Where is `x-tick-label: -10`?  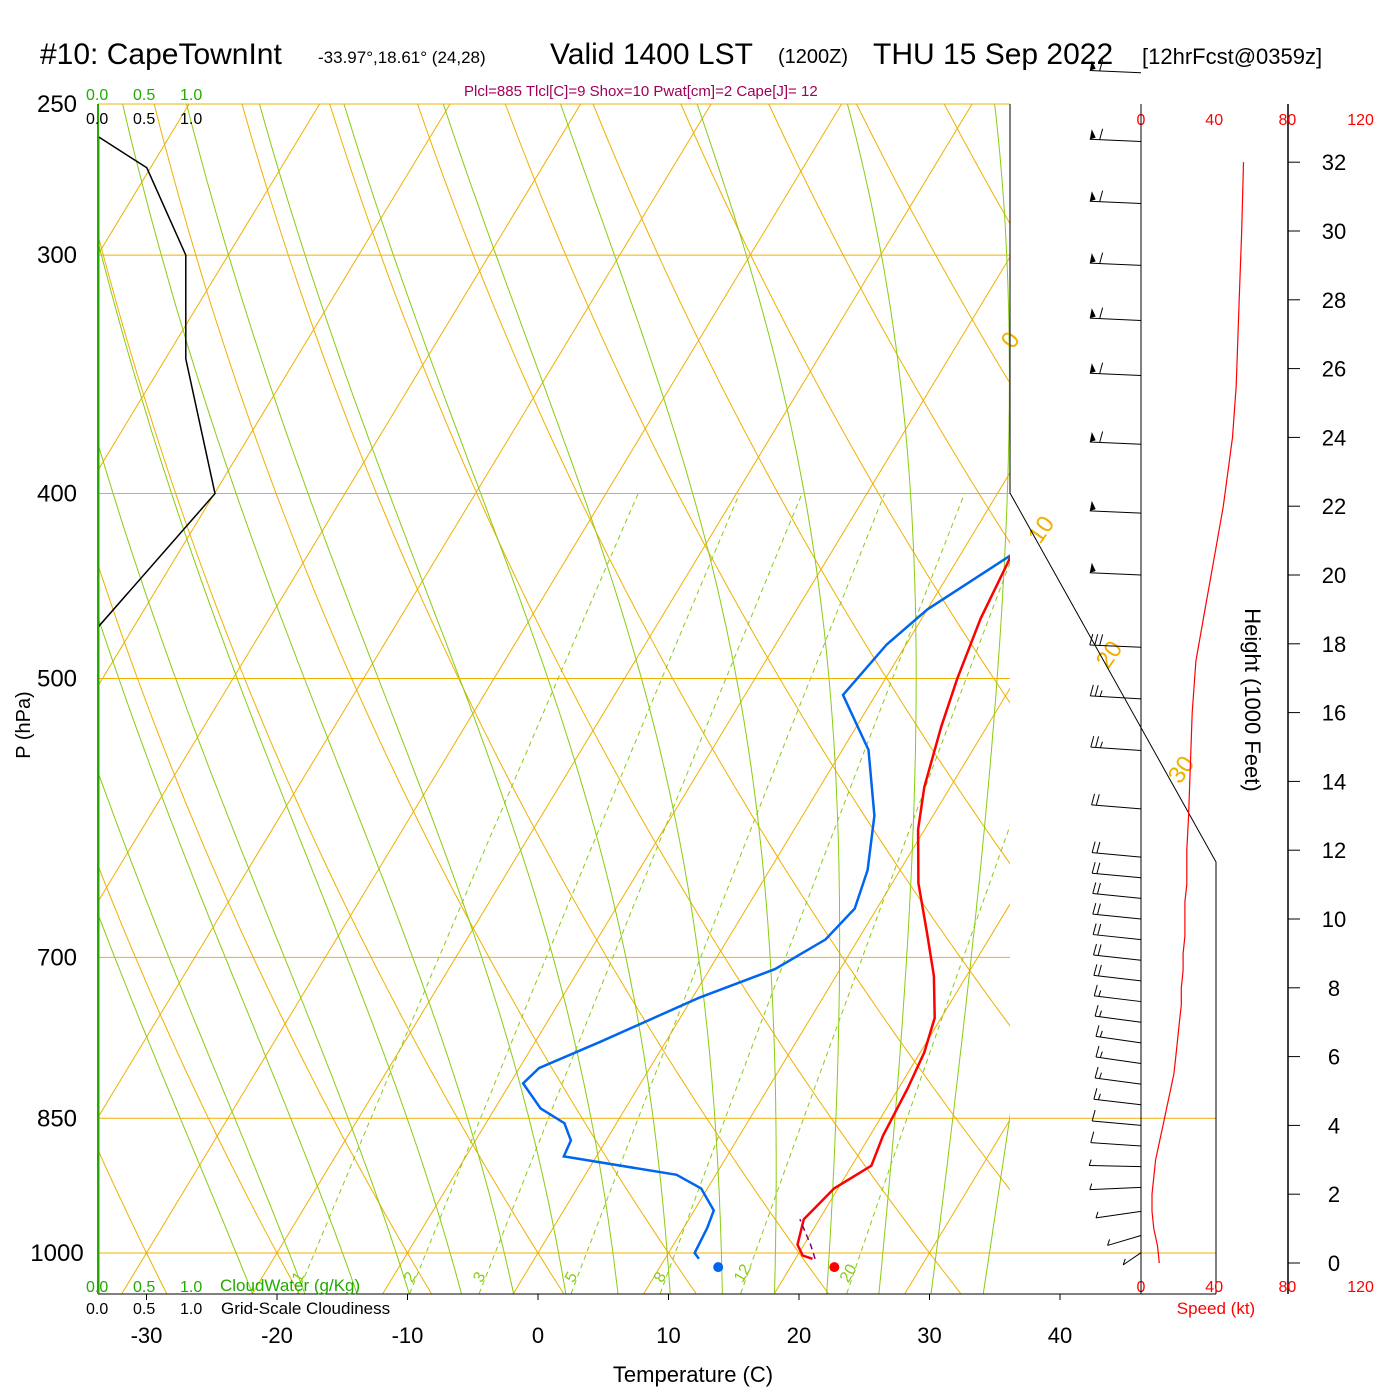 x-tick-label: -10 is located at coordinates (408, 1335).